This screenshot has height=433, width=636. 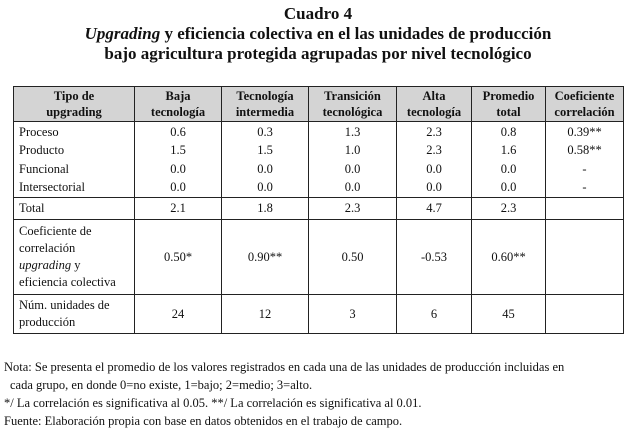 I want to click on table-cell: 1.6, so click(x=508, y=150).